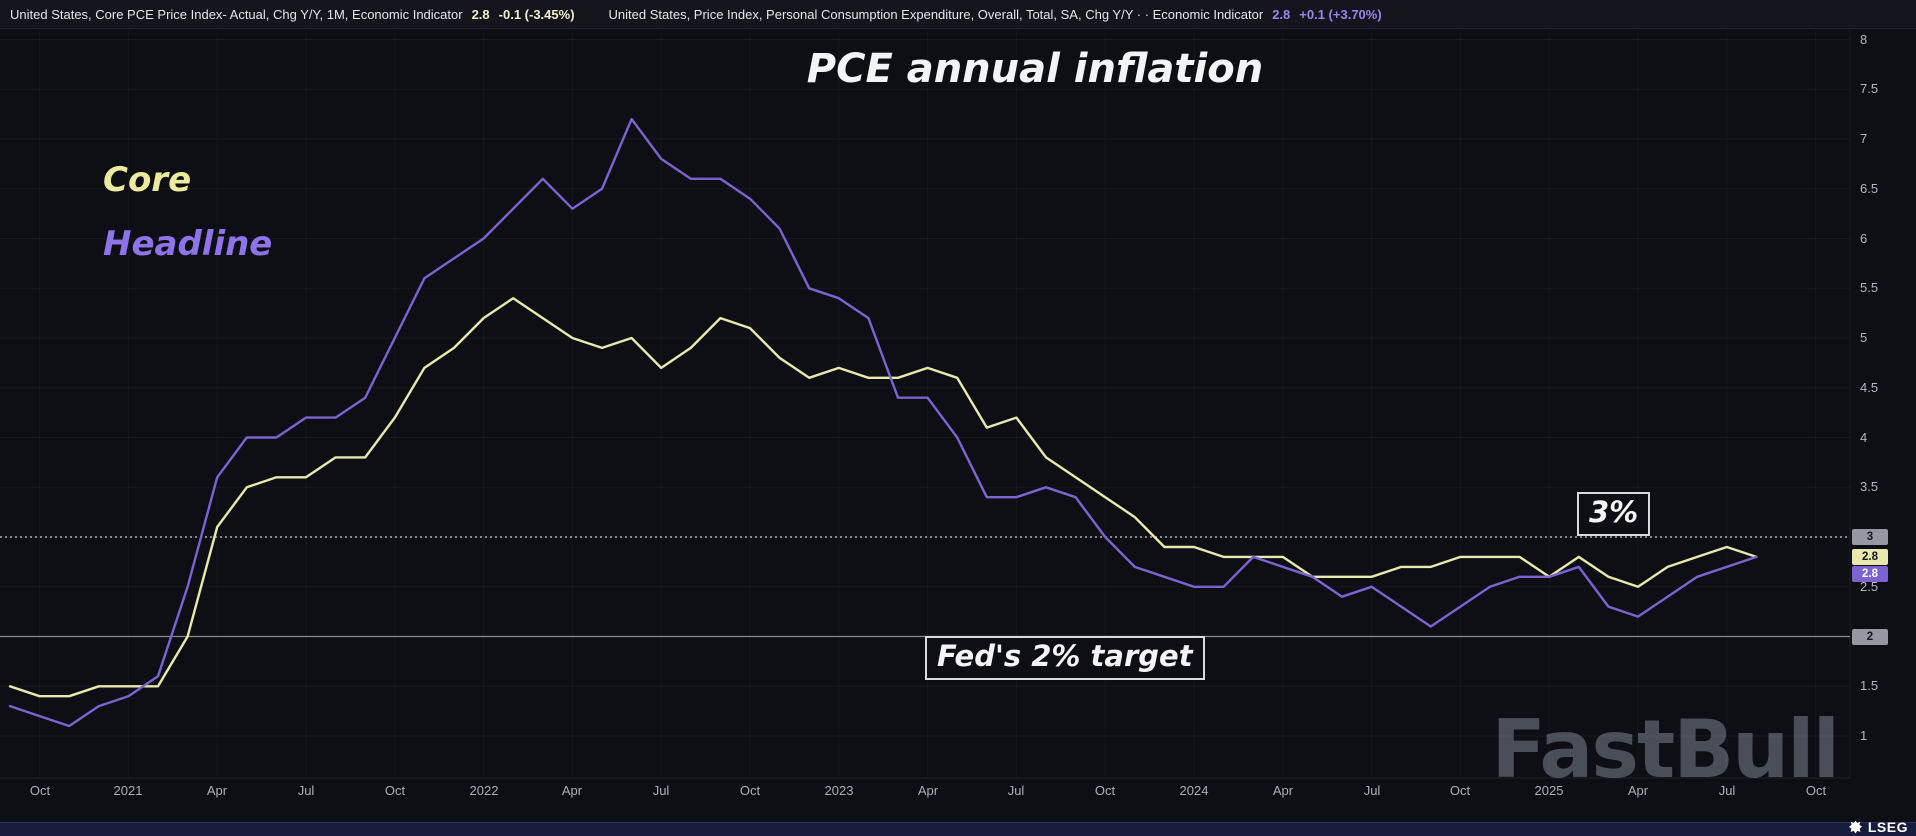 Image resolution: width=1916 pixels, height=836 pixels. What do you see at coordinates (1869, 287) in the screenshot?
I see `y-axis-label: 5.5` at bounding box center [1869, 287].